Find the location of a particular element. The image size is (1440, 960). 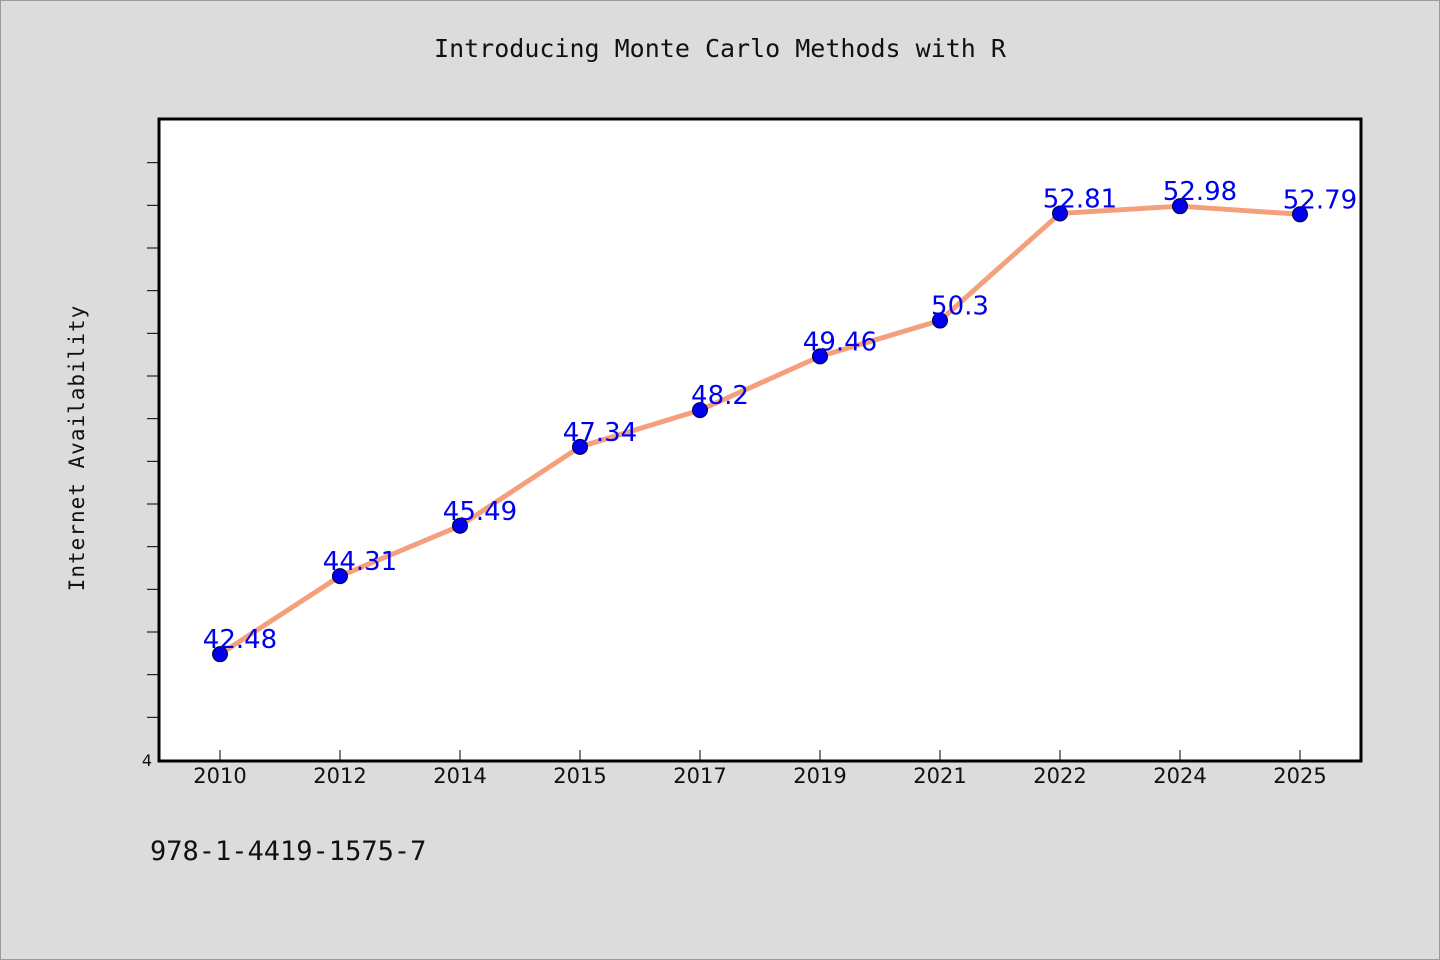

data-label: 42.48 is located at coordinates (240, 640).